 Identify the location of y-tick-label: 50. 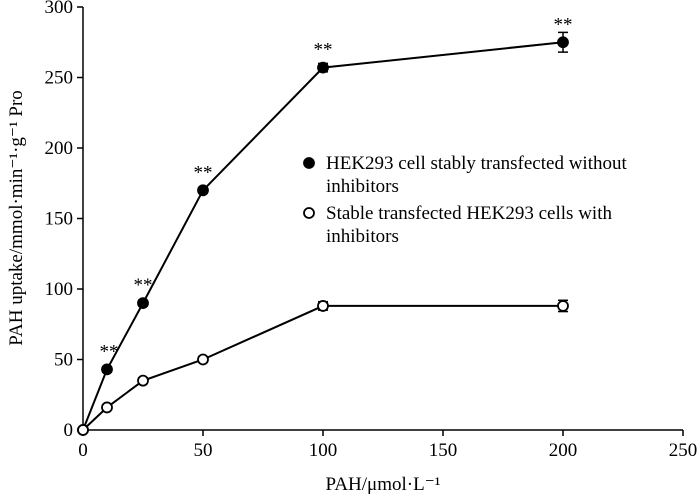
(63, 360).